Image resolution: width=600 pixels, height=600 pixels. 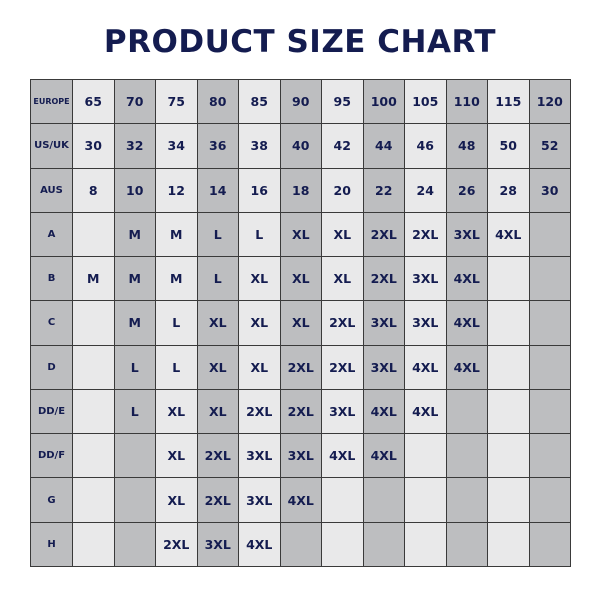 I want to click on table-row: B M M M L XL XL XL 2XL 3XL 4XL, so click(x=300, y=279).